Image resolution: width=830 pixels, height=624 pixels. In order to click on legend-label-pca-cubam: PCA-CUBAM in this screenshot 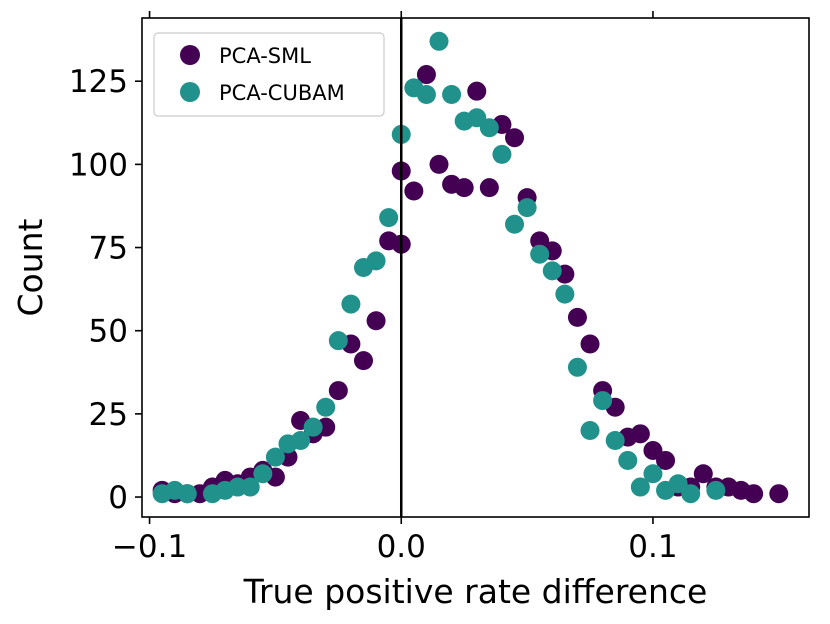, I will do `click(282, 93)`.